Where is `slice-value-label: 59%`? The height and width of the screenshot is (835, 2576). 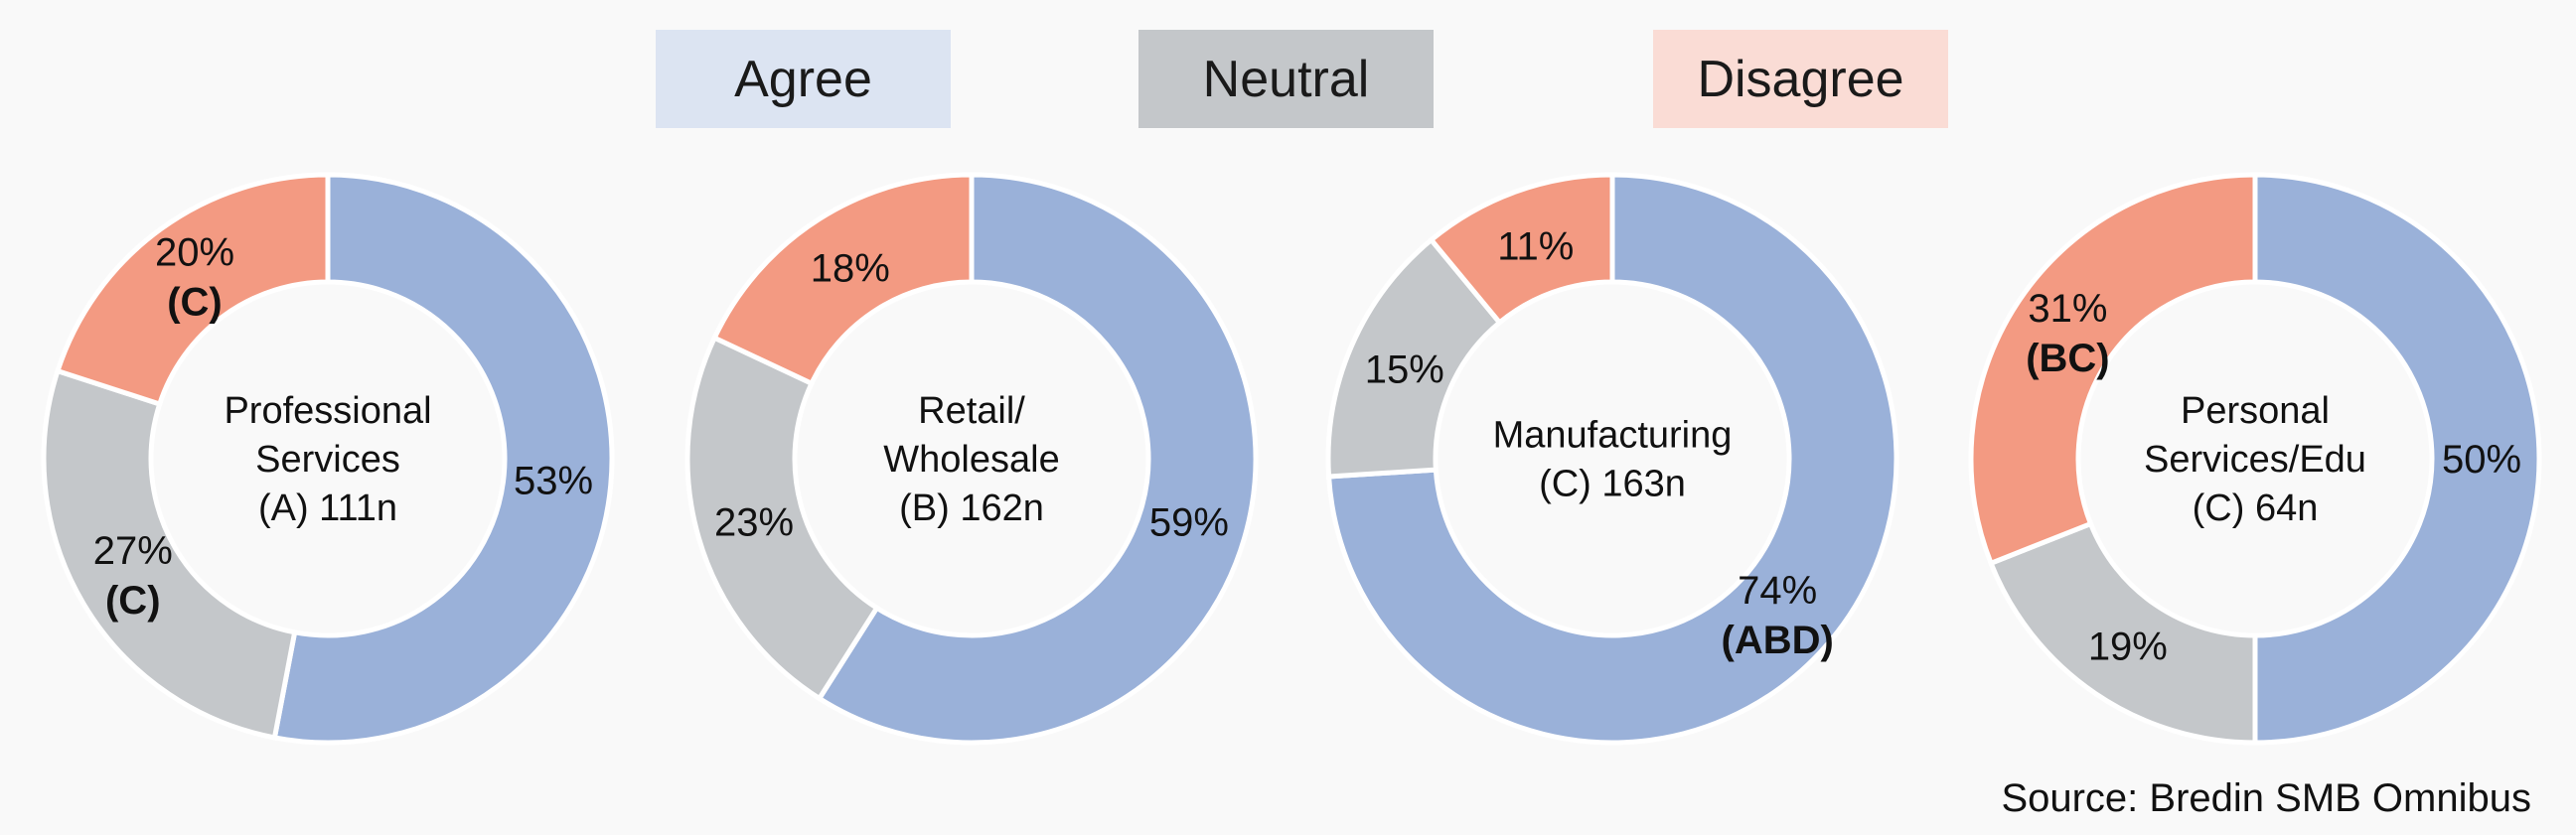 slice-value-label: 59% is located at coordinates (1189, 523).